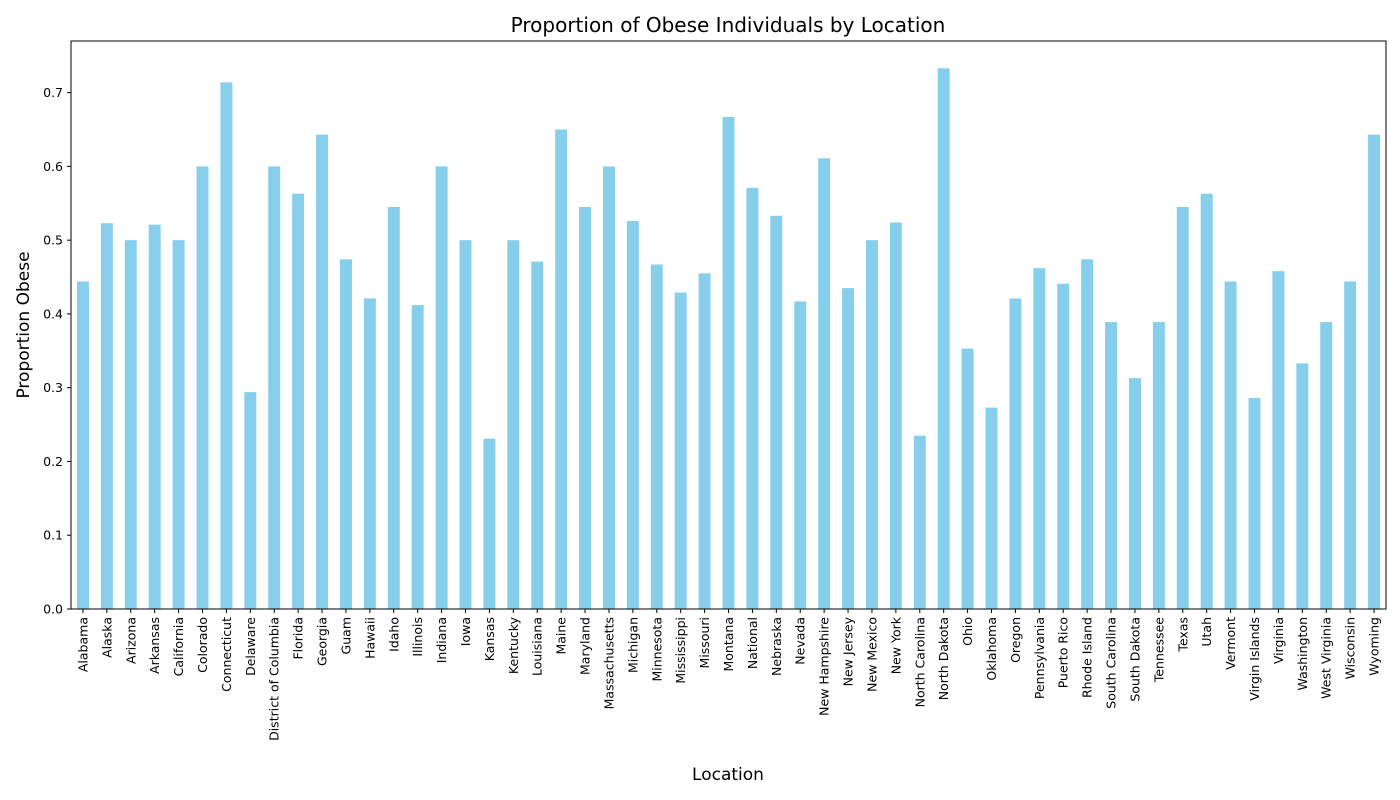 The width and height of the screenshot is (1400, 800). I want to click on bar-new-jersey, so click(848, 448).